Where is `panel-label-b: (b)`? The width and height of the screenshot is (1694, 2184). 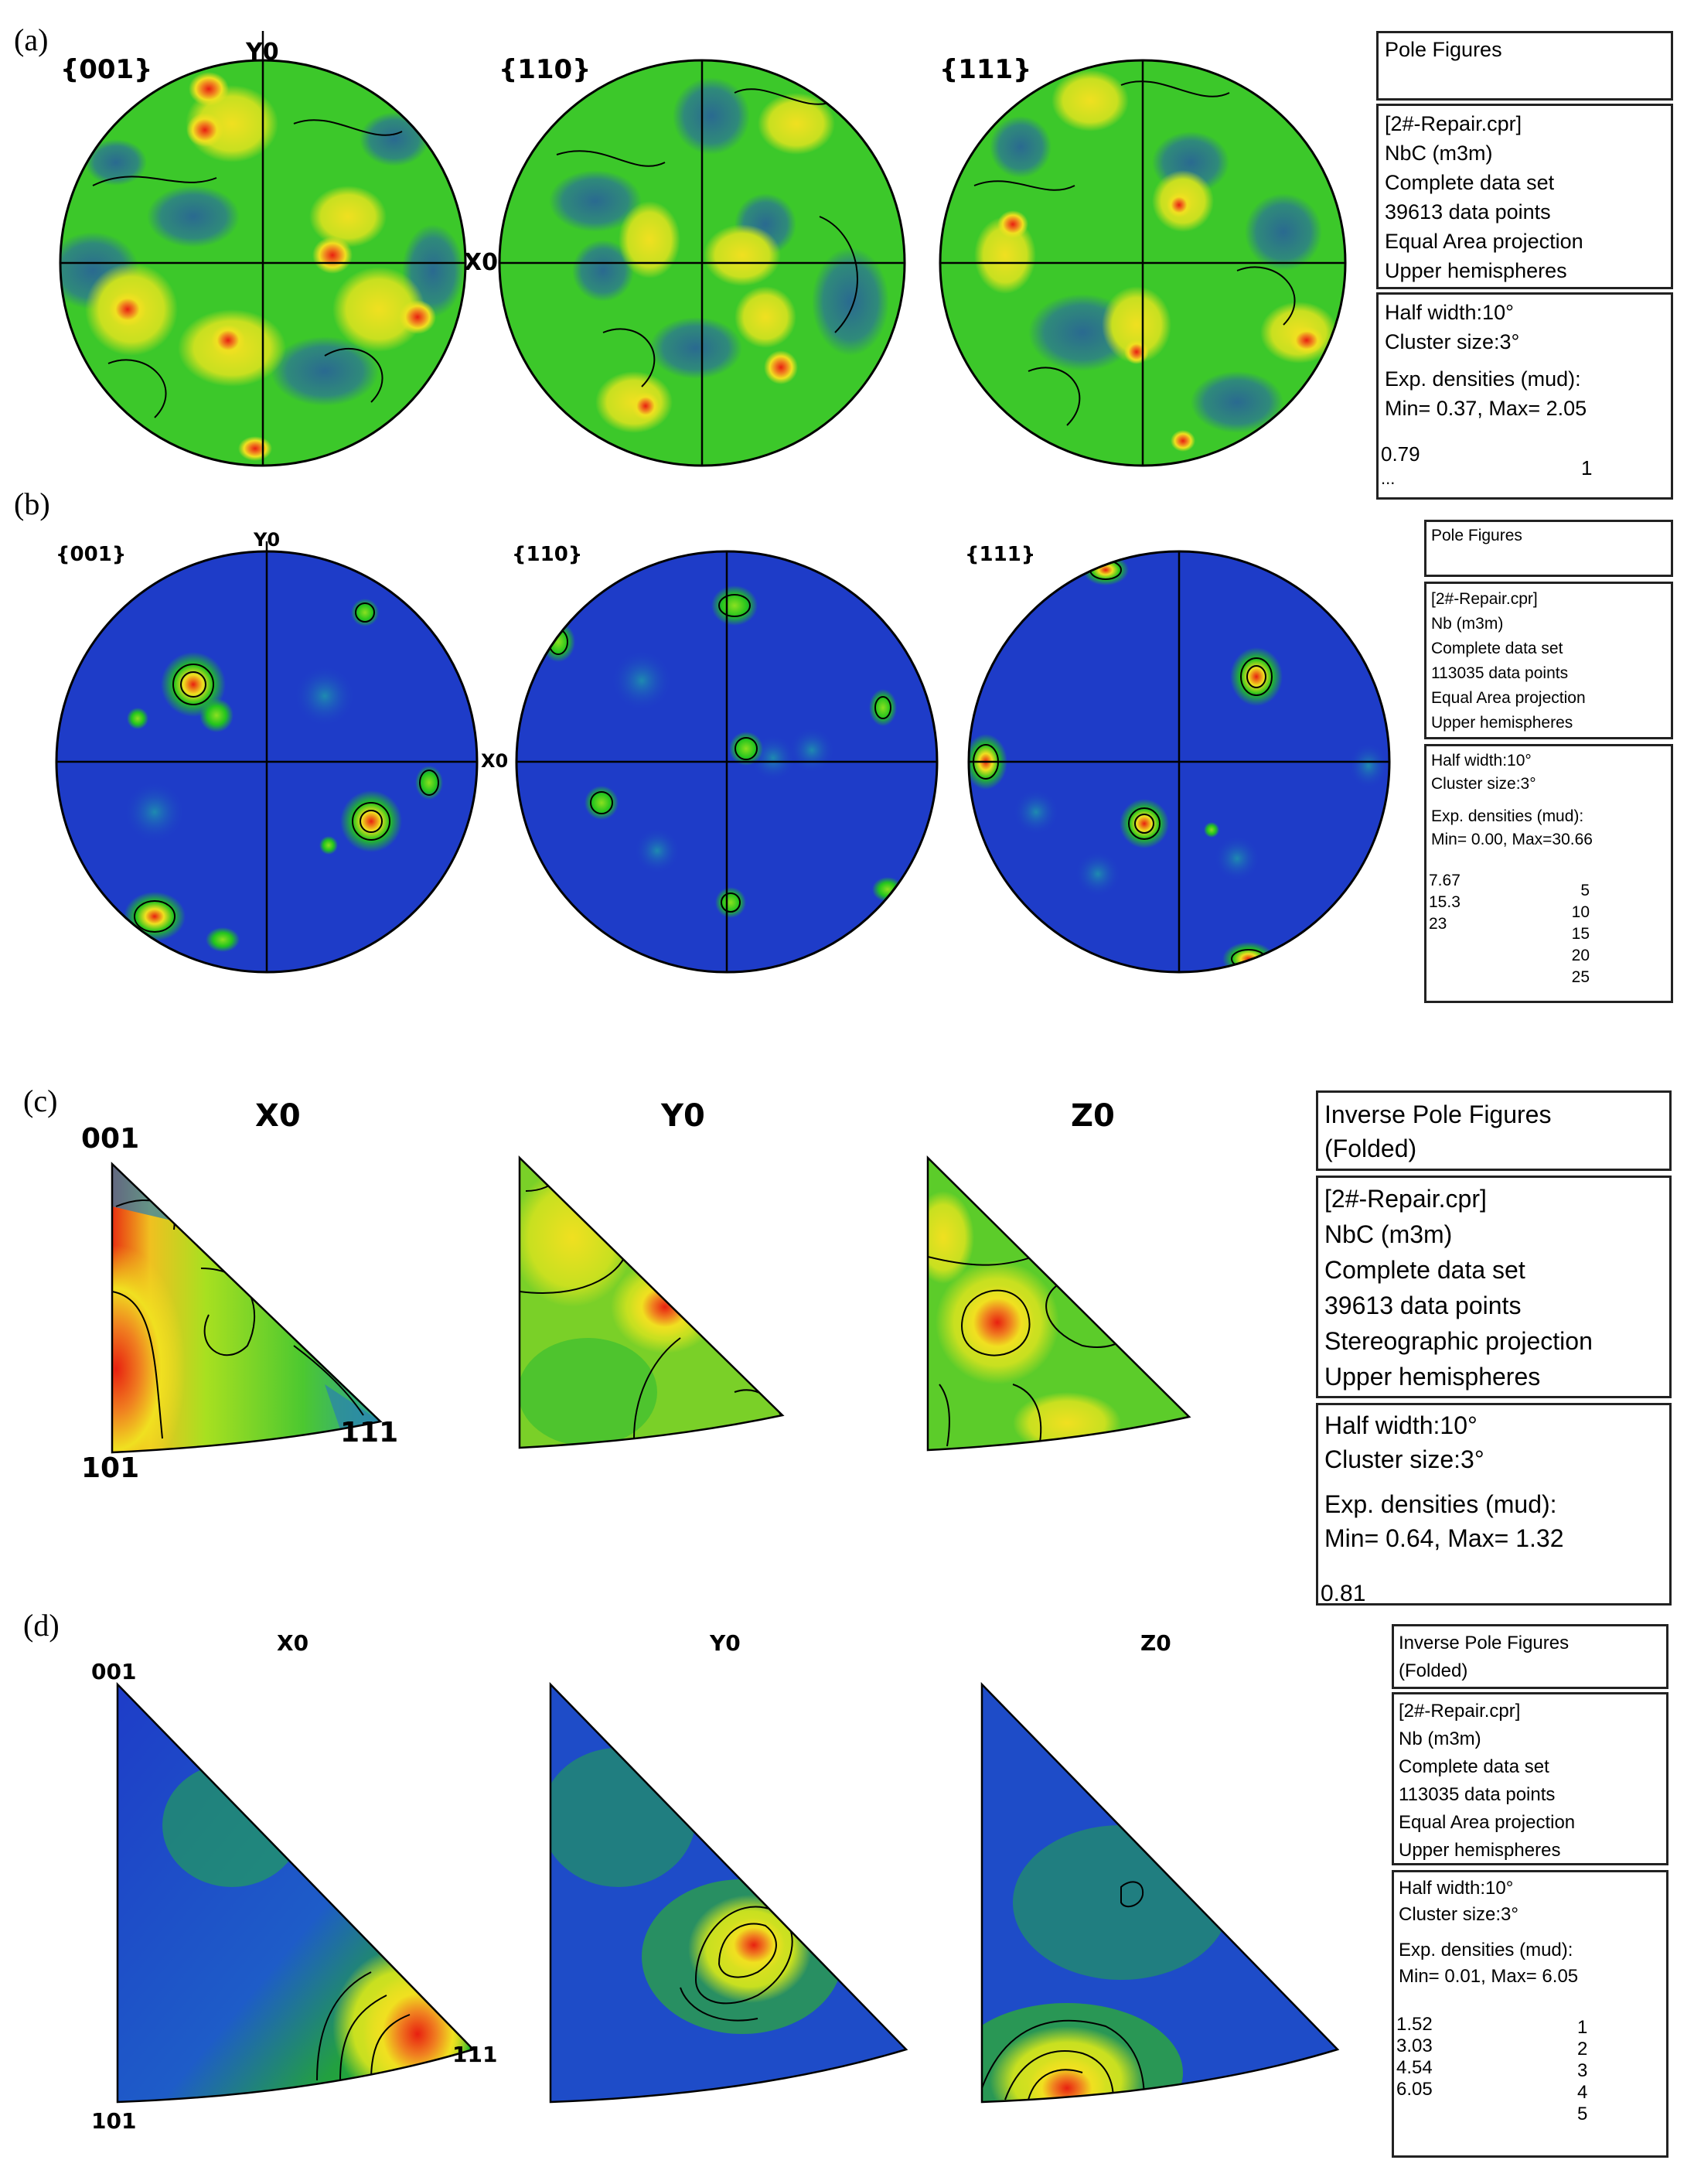 panel-label-b: (b) is located at coordinates (32, 503).